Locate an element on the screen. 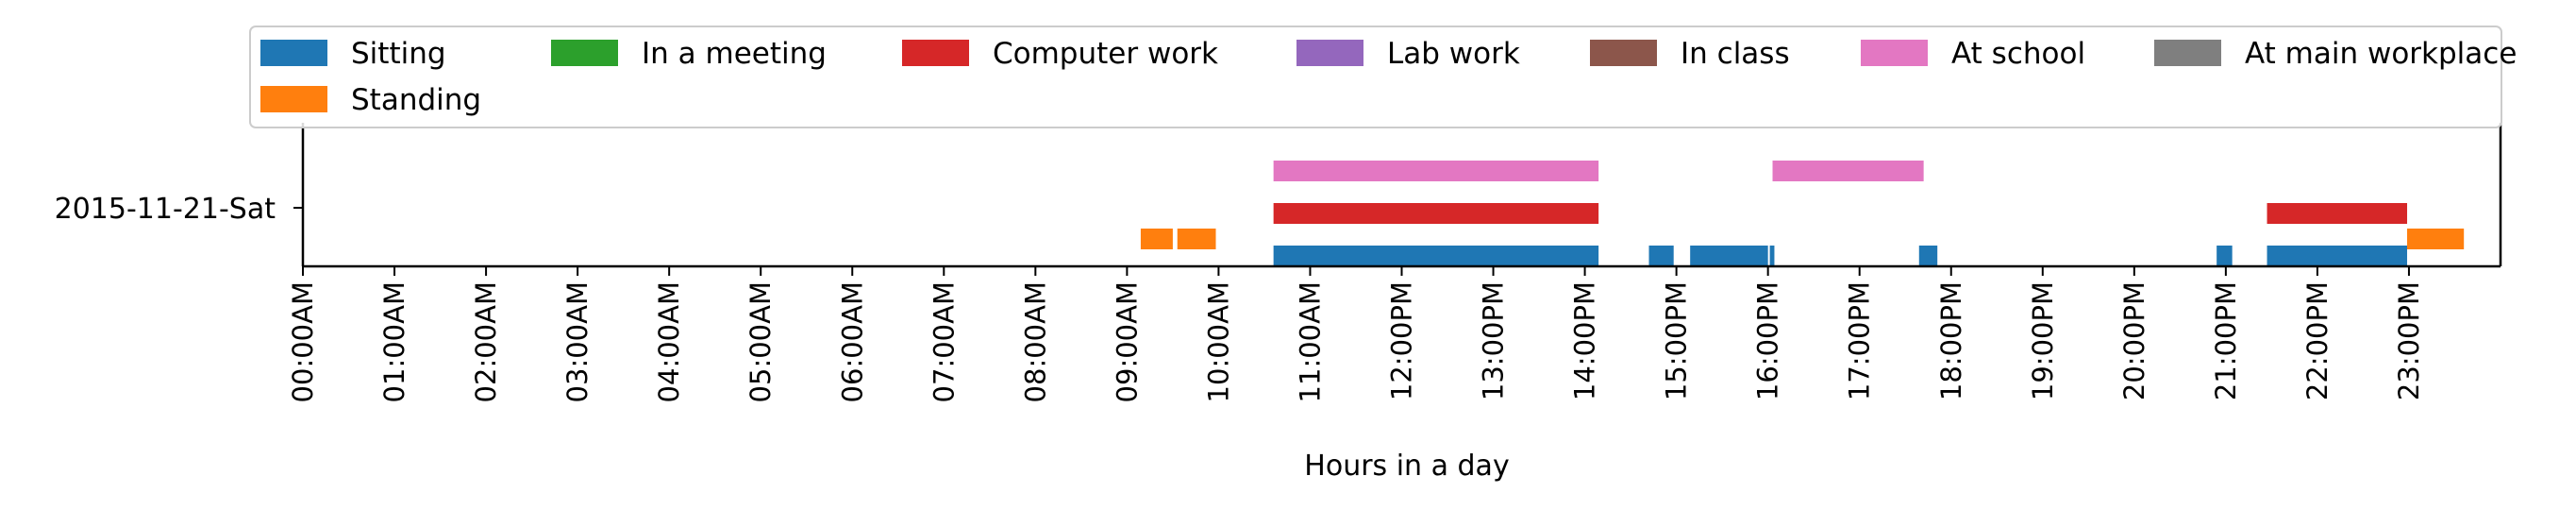 This screenshot has width=2576, height=510. x-tick-label: 19:00PM is located at coordinates (2043, 340).